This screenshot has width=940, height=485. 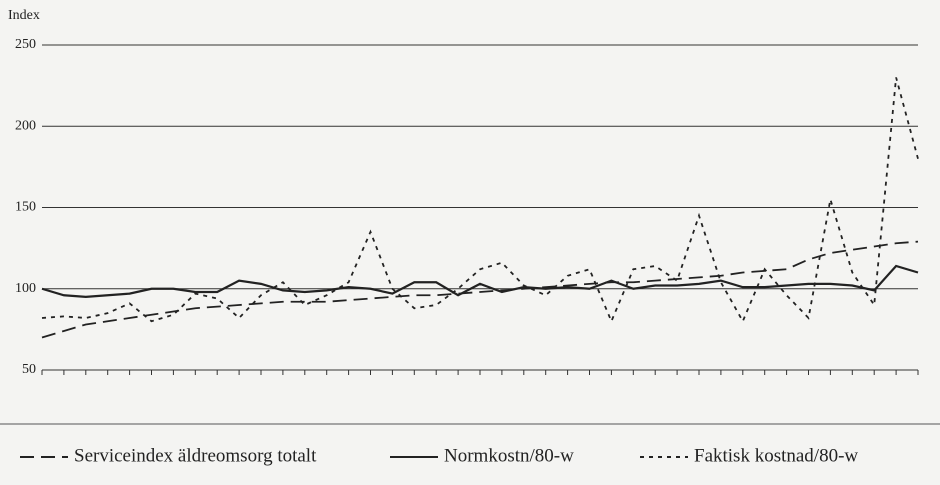 What do you see at coordinates (25, 288) in the screenshot?
I see `y-tick-label: 100` at bounding box center [25, 288].